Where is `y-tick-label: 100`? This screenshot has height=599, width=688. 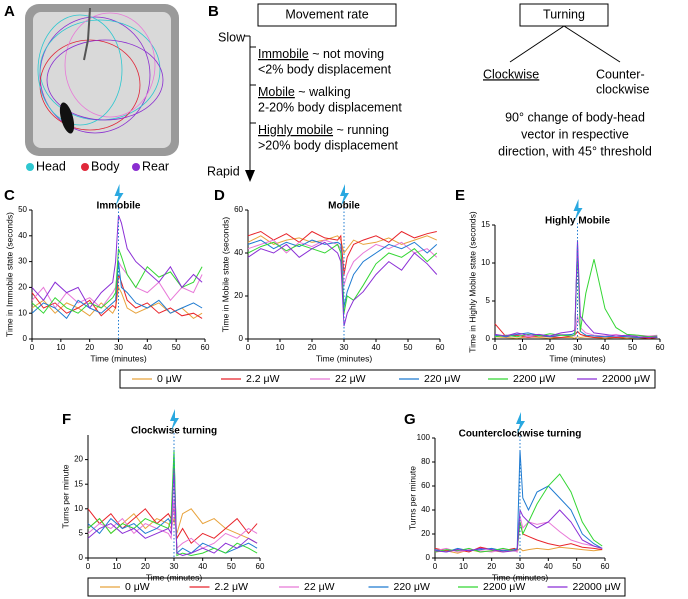
y-tick-label: 100 is located at coordinates (424, 437).